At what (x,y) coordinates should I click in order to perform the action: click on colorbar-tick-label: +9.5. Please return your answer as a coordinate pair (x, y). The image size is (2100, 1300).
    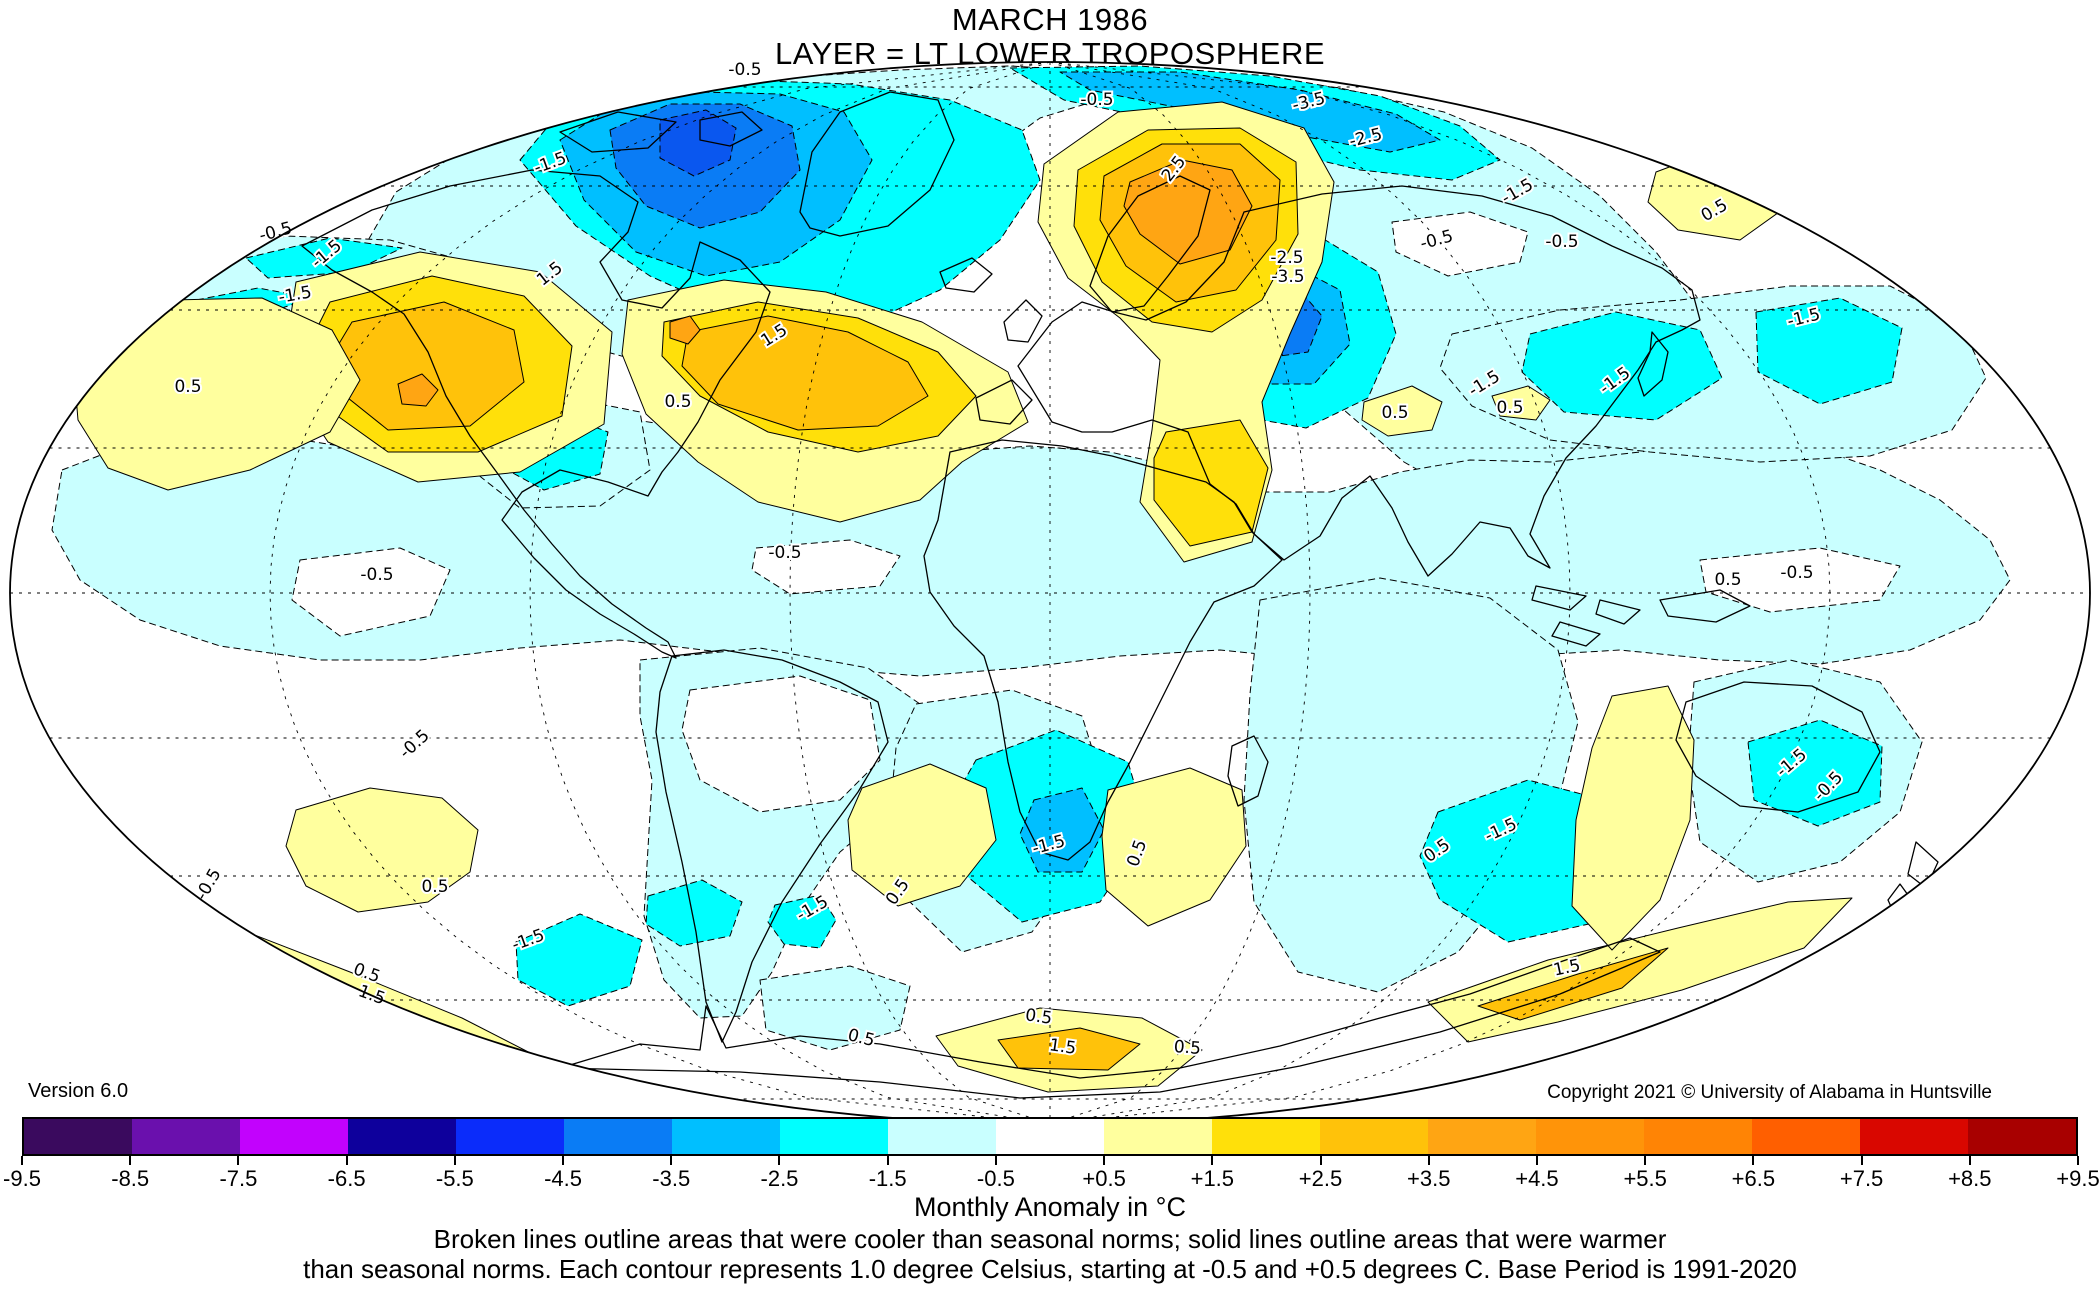
    Looking at the image, I should click on (2078, 1178).